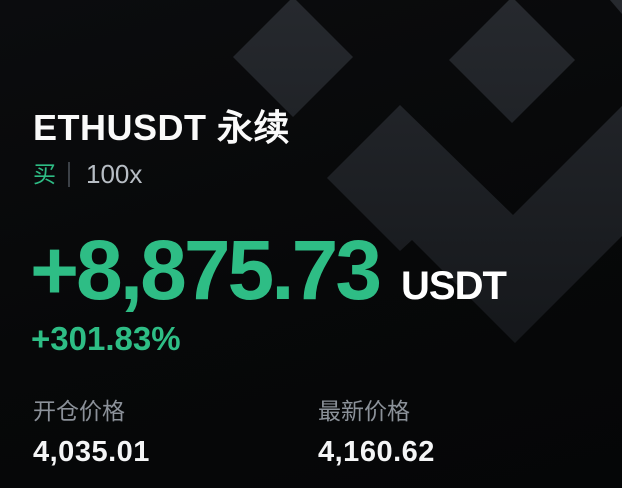 The width and height of the screenshot is (622, 488). Describe the element at coordinates (106, 338) in the screenshot. I see `roe-percent: +301.83%` at that location.